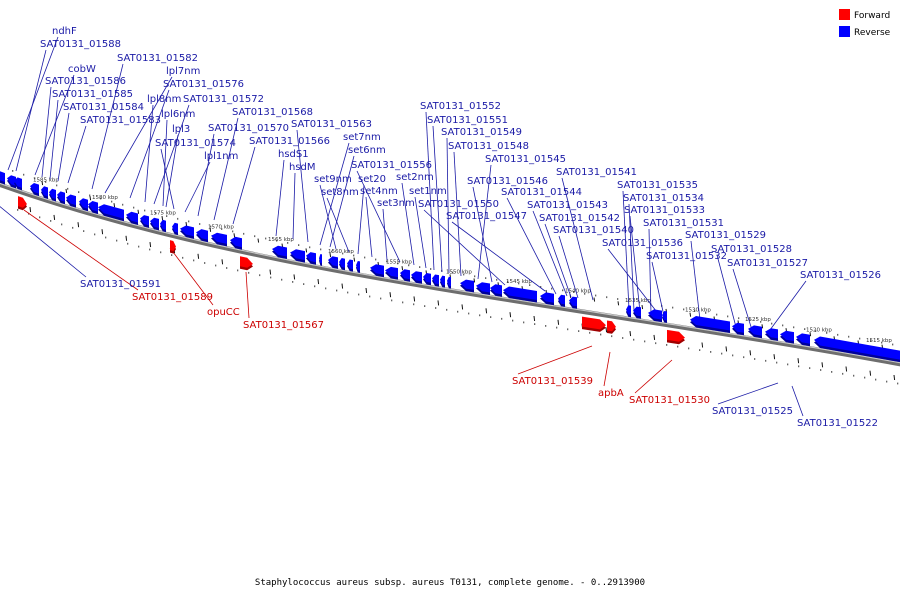 This screenshot has width=900, height=600. What do you see at coordinates (223, 312) in the screenshot?
I see `gene-label: opuCC` at bounding box center [223, 312].